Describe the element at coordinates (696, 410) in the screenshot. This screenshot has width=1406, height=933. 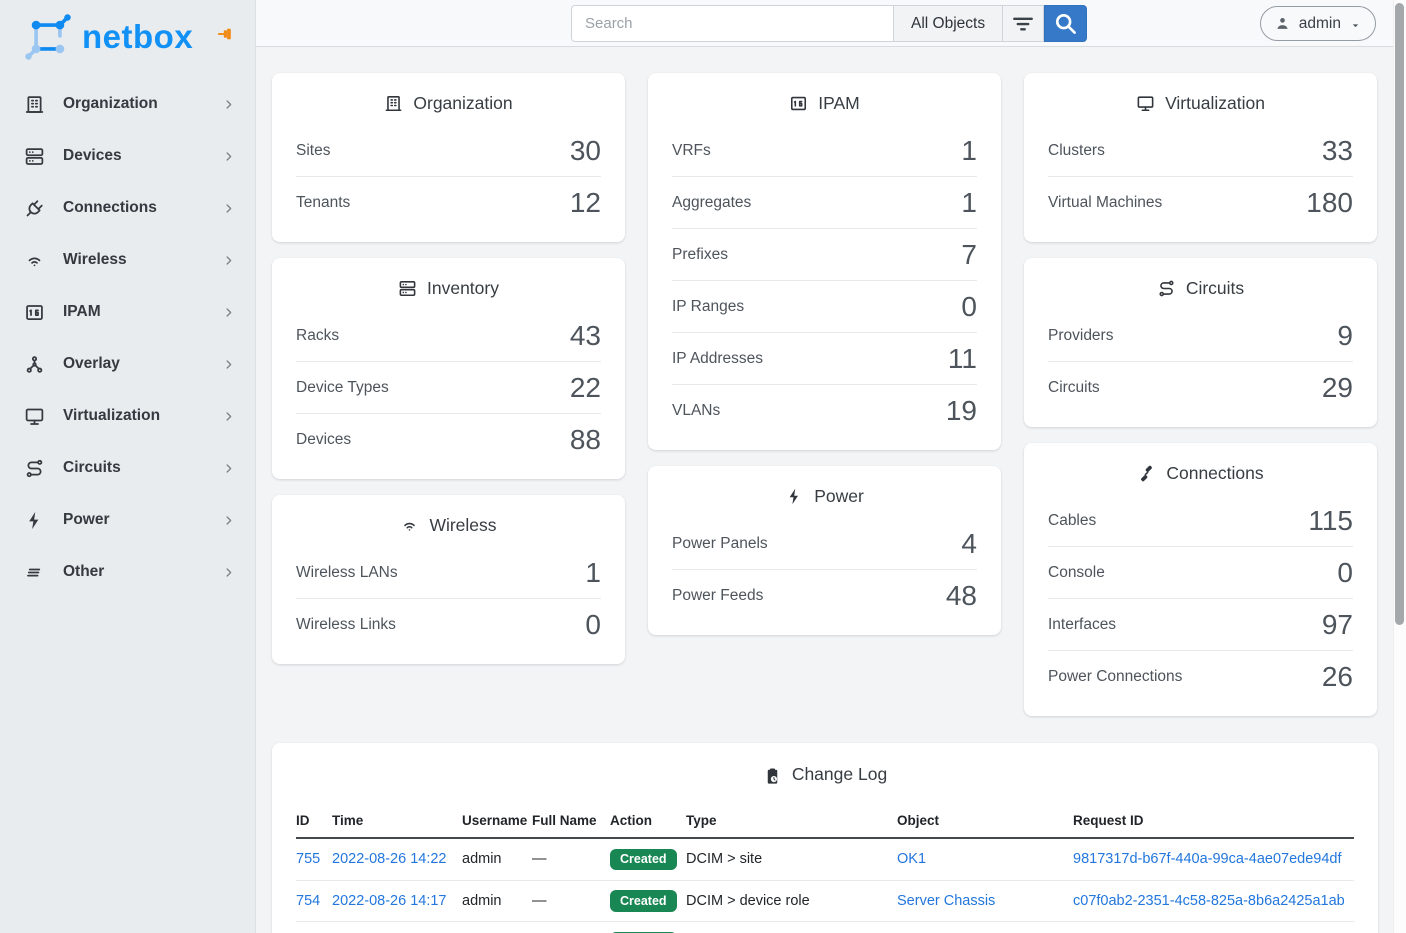
I see `stat-label: VLANs` at that location.